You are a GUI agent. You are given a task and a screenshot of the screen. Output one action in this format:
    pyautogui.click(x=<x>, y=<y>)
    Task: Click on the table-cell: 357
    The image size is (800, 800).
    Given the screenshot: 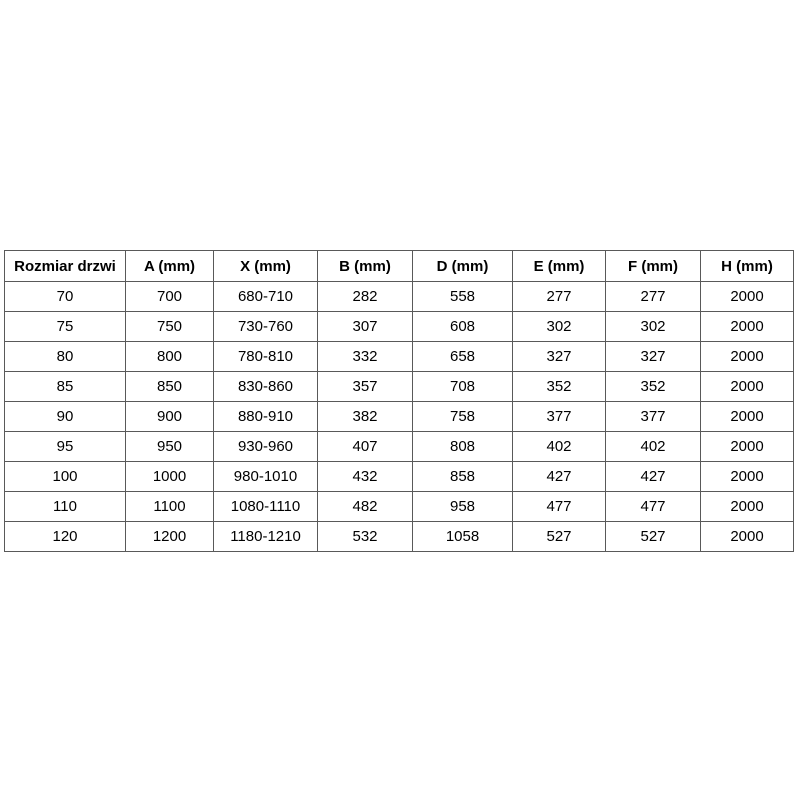 What is the action you would take?
    pyautogui.click(x=365, y=386)
    